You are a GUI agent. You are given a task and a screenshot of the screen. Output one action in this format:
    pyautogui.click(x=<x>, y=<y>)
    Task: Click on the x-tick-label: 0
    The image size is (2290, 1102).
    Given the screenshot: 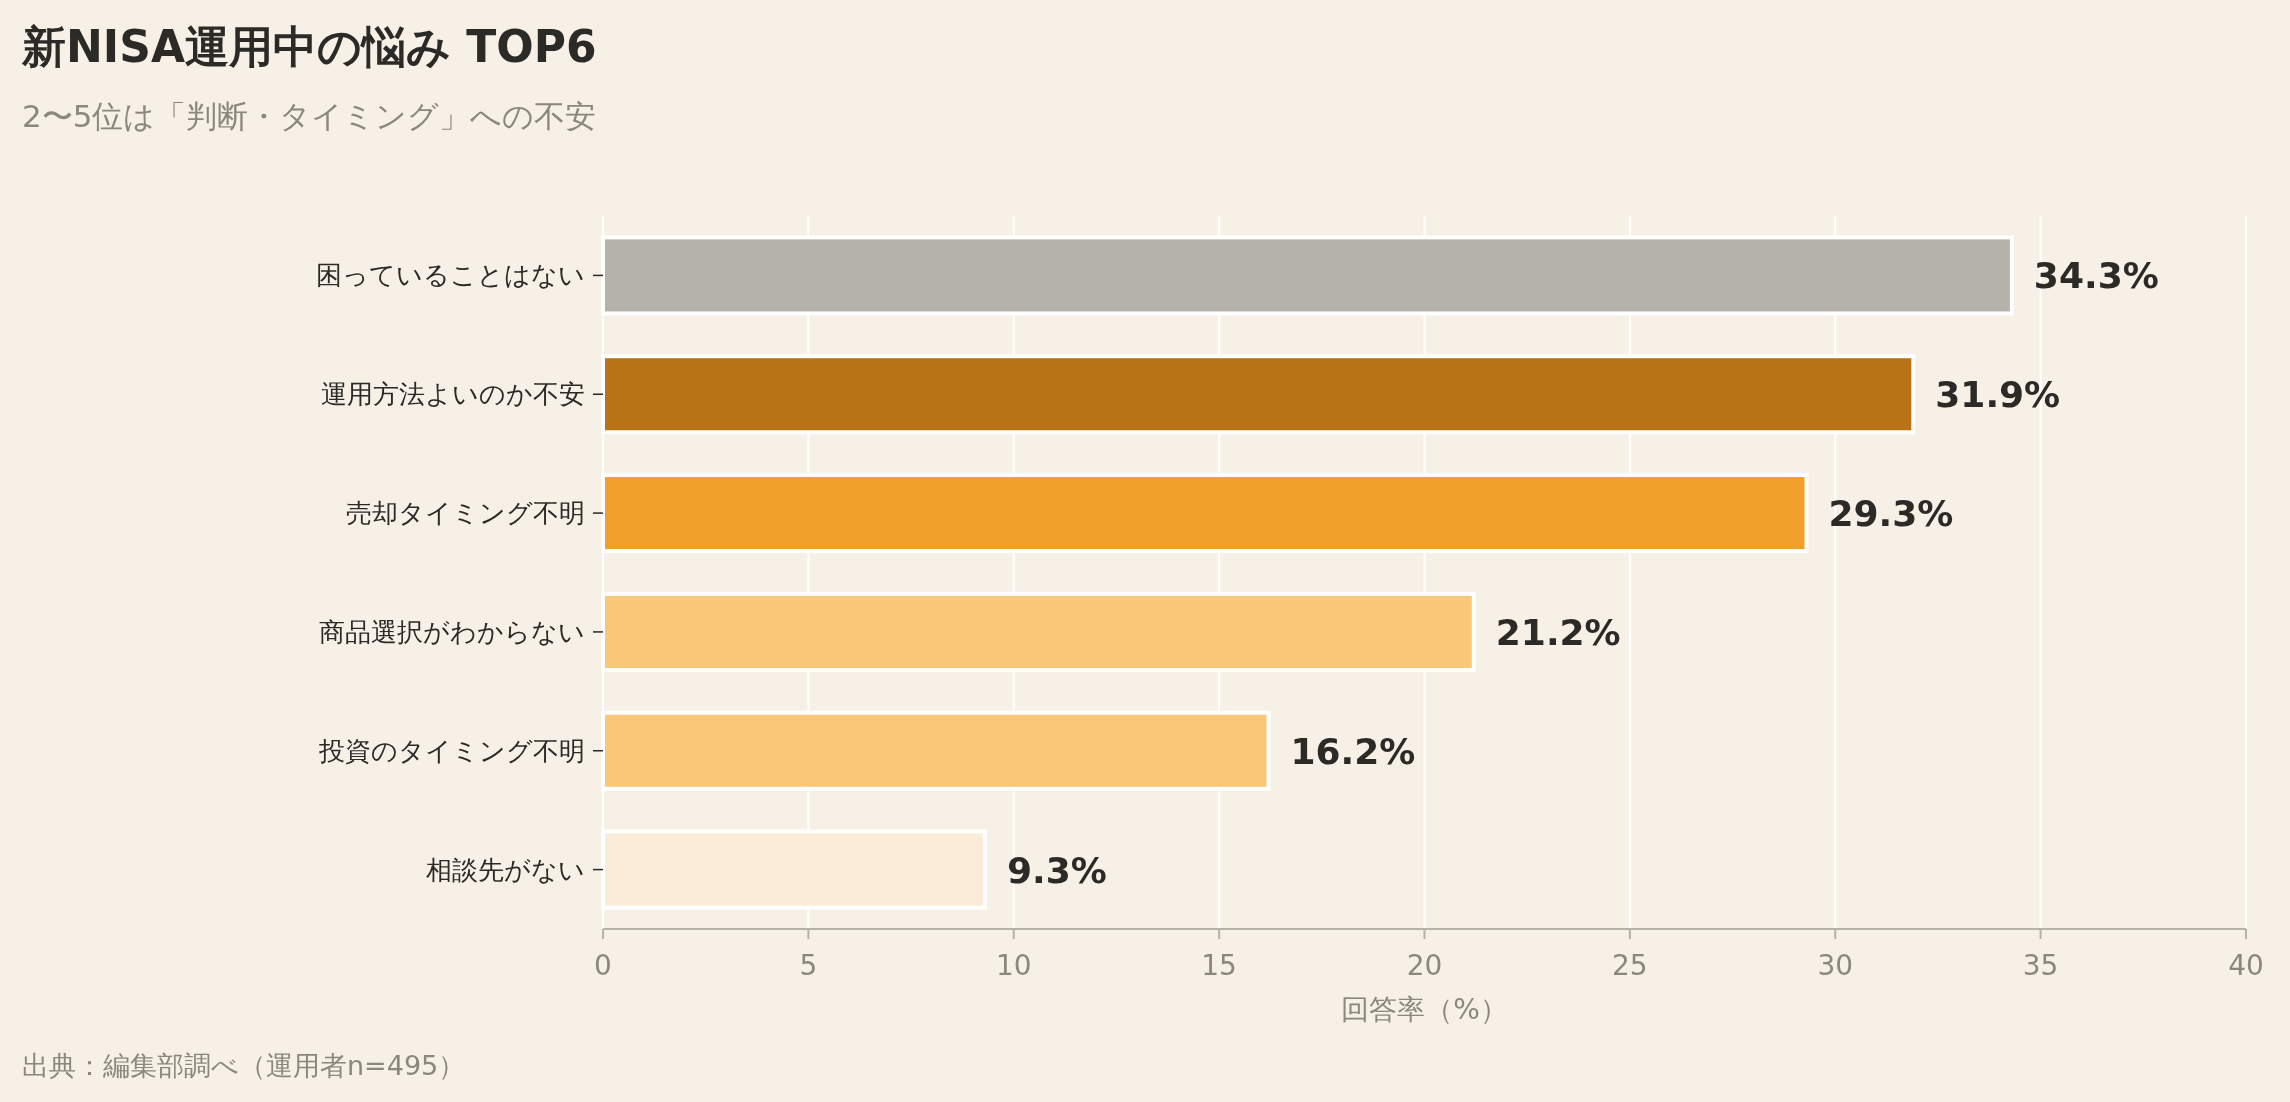 What is the action you would take?
    pyautogui.click(x=603, y=965)
    